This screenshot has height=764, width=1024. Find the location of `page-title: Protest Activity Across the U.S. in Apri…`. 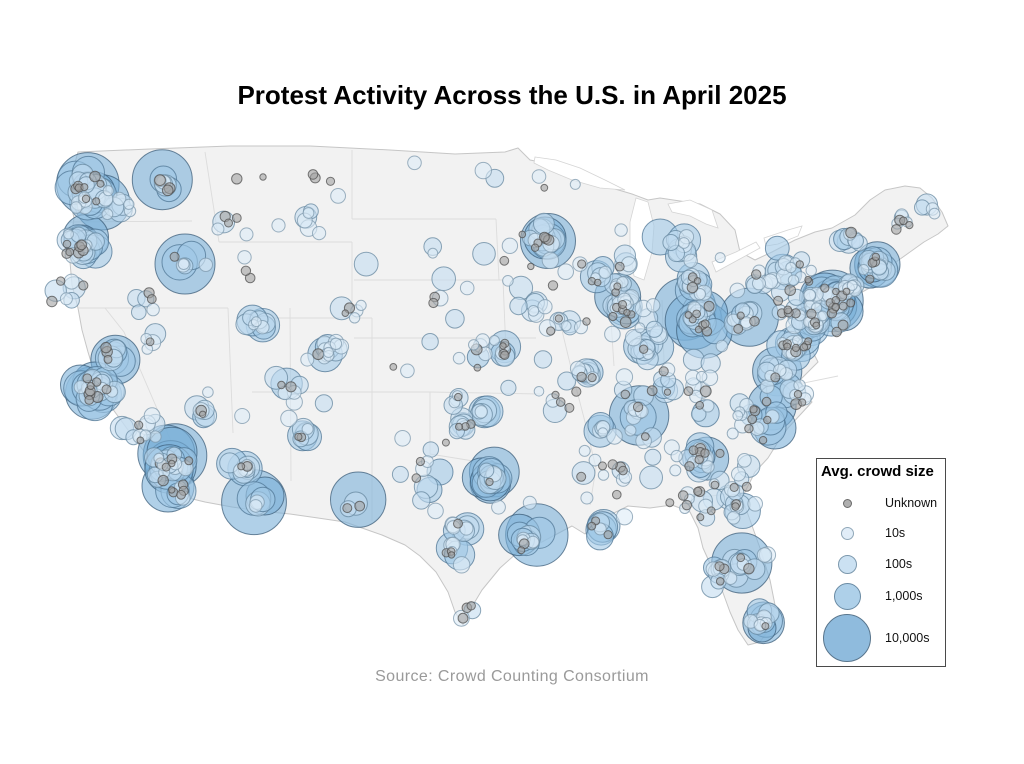

page-title: Protest Activity Across the U.S. in Apri… is located at coordinates (512, 95).